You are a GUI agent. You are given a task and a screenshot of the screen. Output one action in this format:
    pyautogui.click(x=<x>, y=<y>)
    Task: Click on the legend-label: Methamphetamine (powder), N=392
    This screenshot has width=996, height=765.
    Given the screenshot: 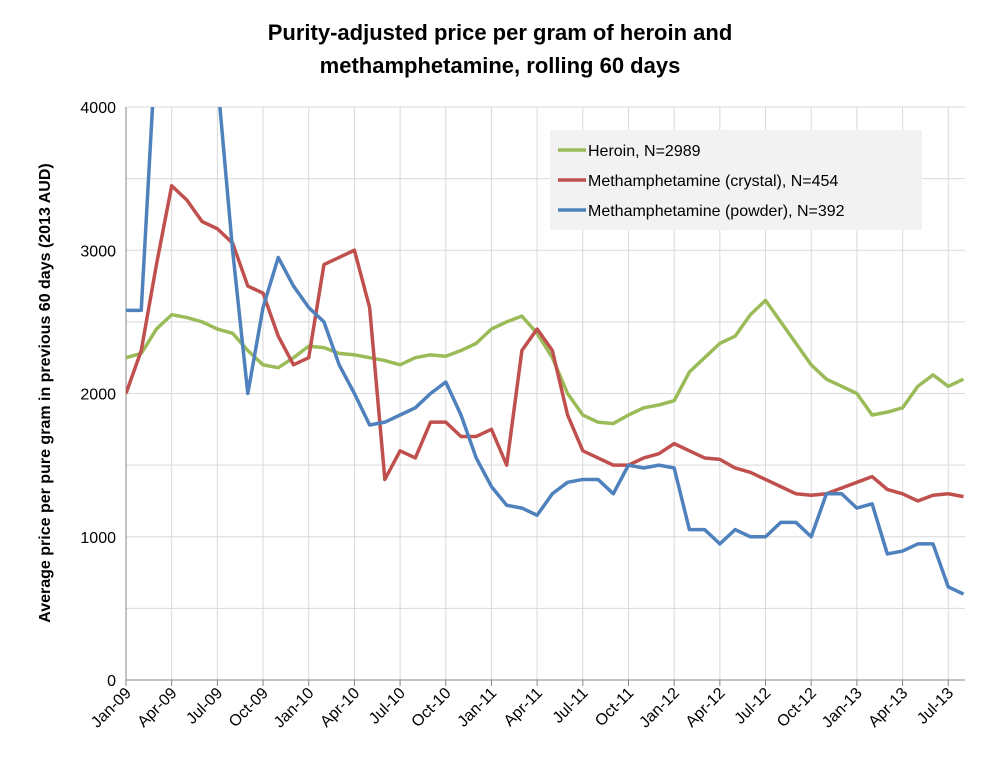 What is the action you would take?
    pyautogui.click(x=716, y=211)
    